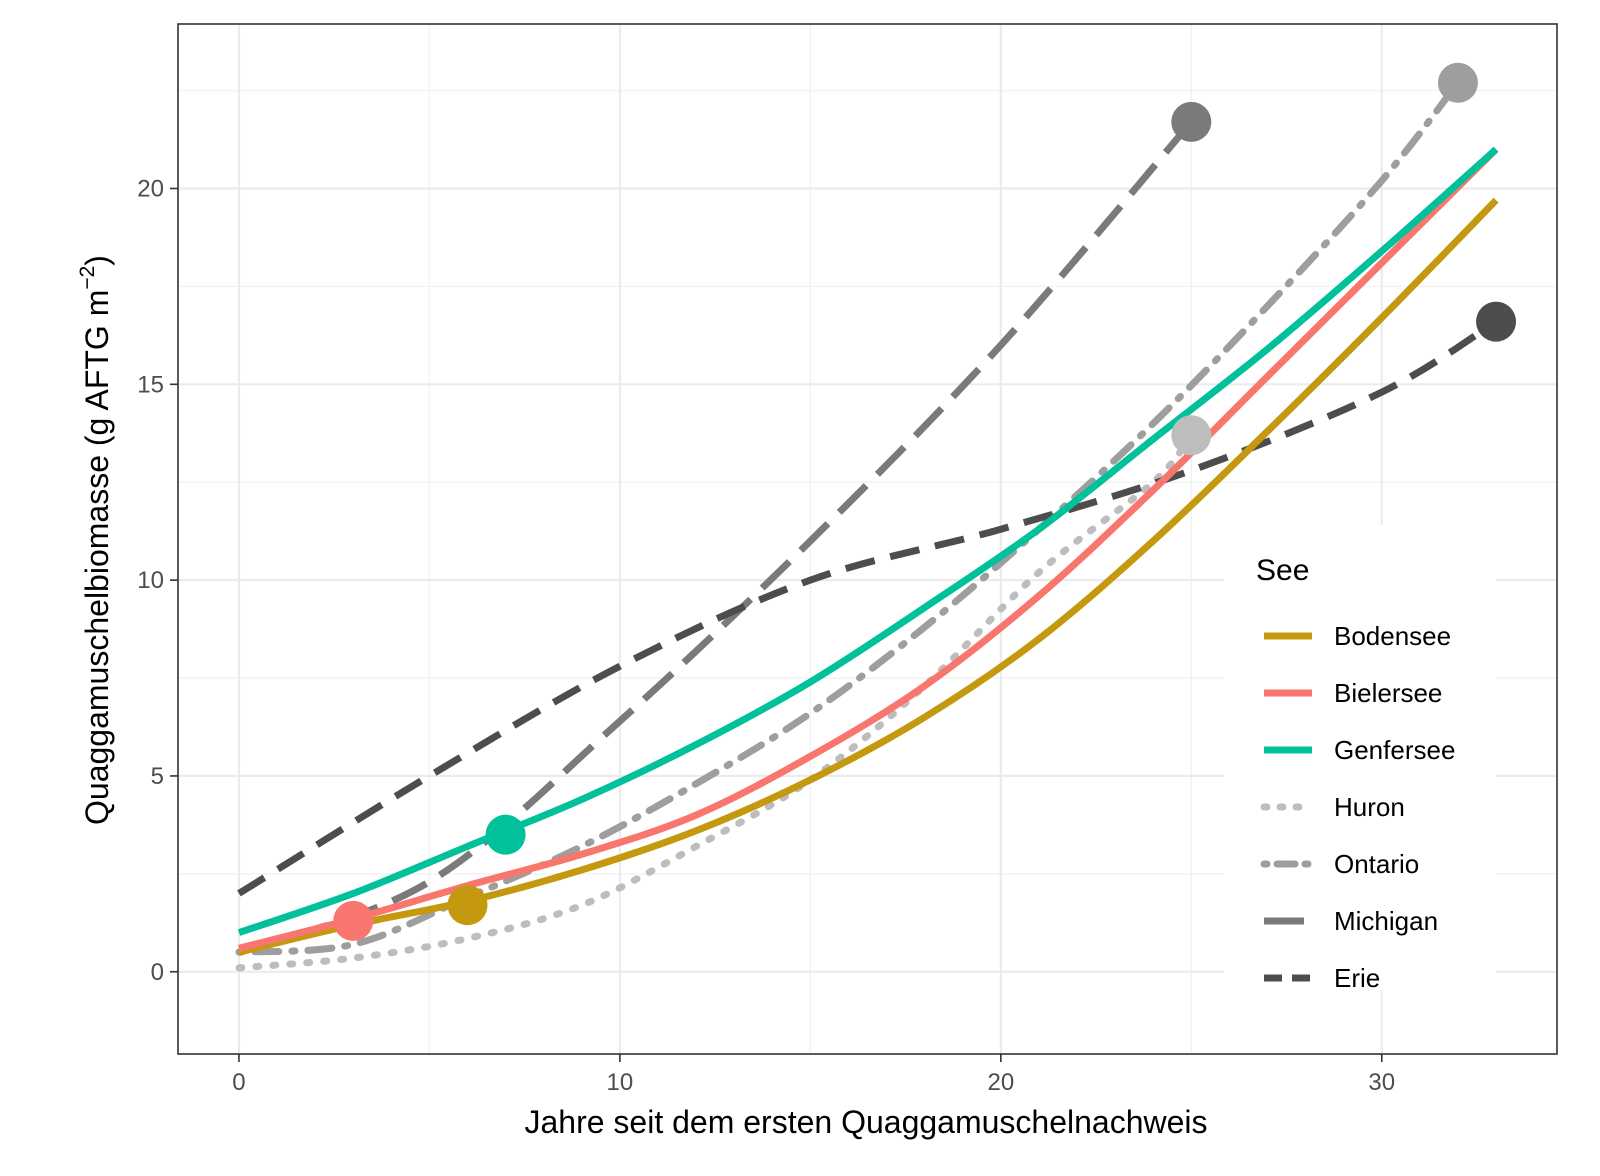  What do you see at coordinates (1381, 1082) in the screenshot?
I see `x-tick-label: 30` at bounding box center [1381, 1082].